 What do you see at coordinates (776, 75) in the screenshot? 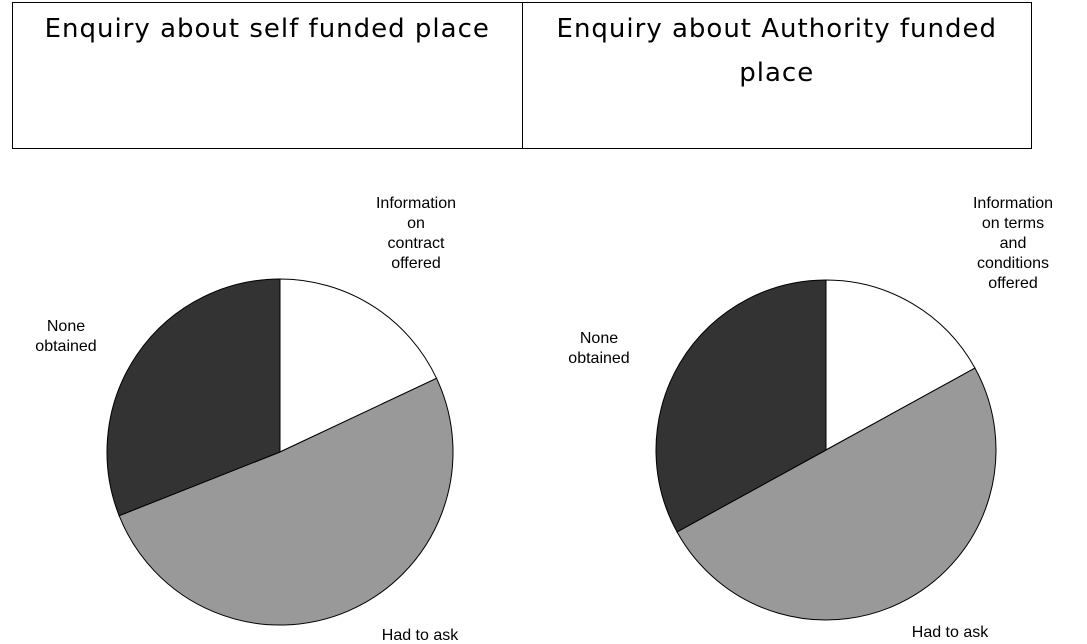
I see `header-cell: Enquiry about Authority funded place` at bounding box center [776, 75].